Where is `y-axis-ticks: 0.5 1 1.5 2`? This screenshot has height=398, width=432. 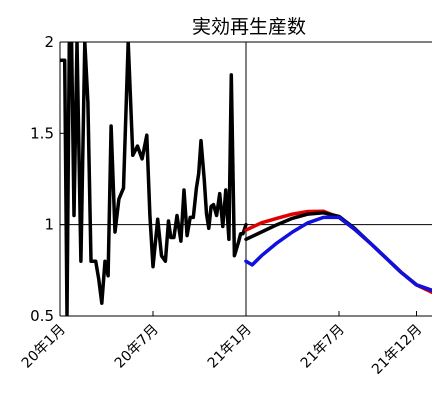
y-axis-ticks: 0.5 1 1.5 2 is located at coordinates (47, 179).